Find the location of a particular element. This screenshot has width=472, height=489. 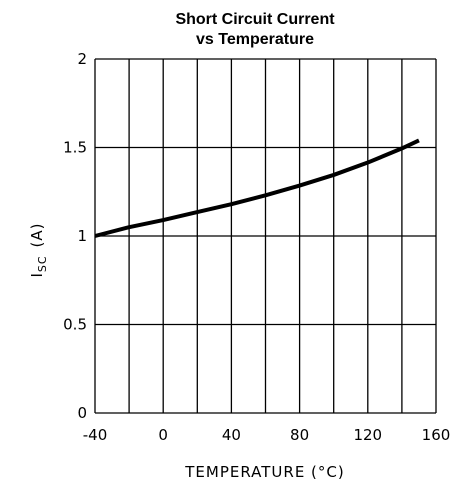

y-axis-label-sub: SC is located at coordinates (42, 263).